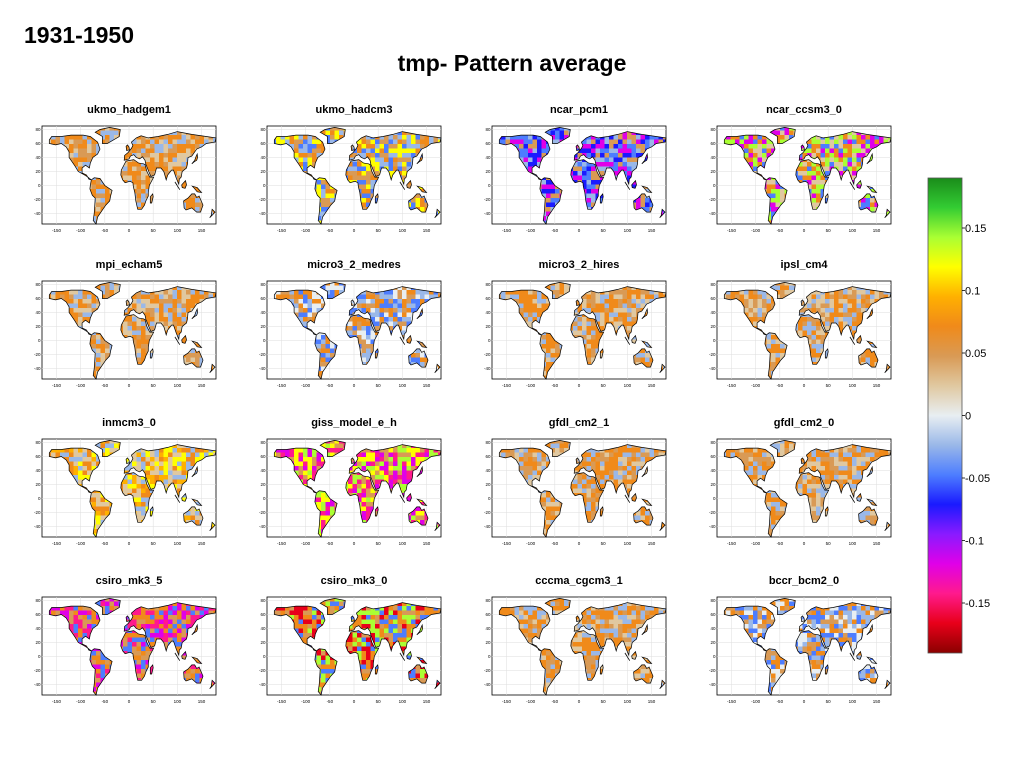 Image resolution: width=1024 pixels, height=768 pixels. I want to click on coastline-australia, so click(643, 203).